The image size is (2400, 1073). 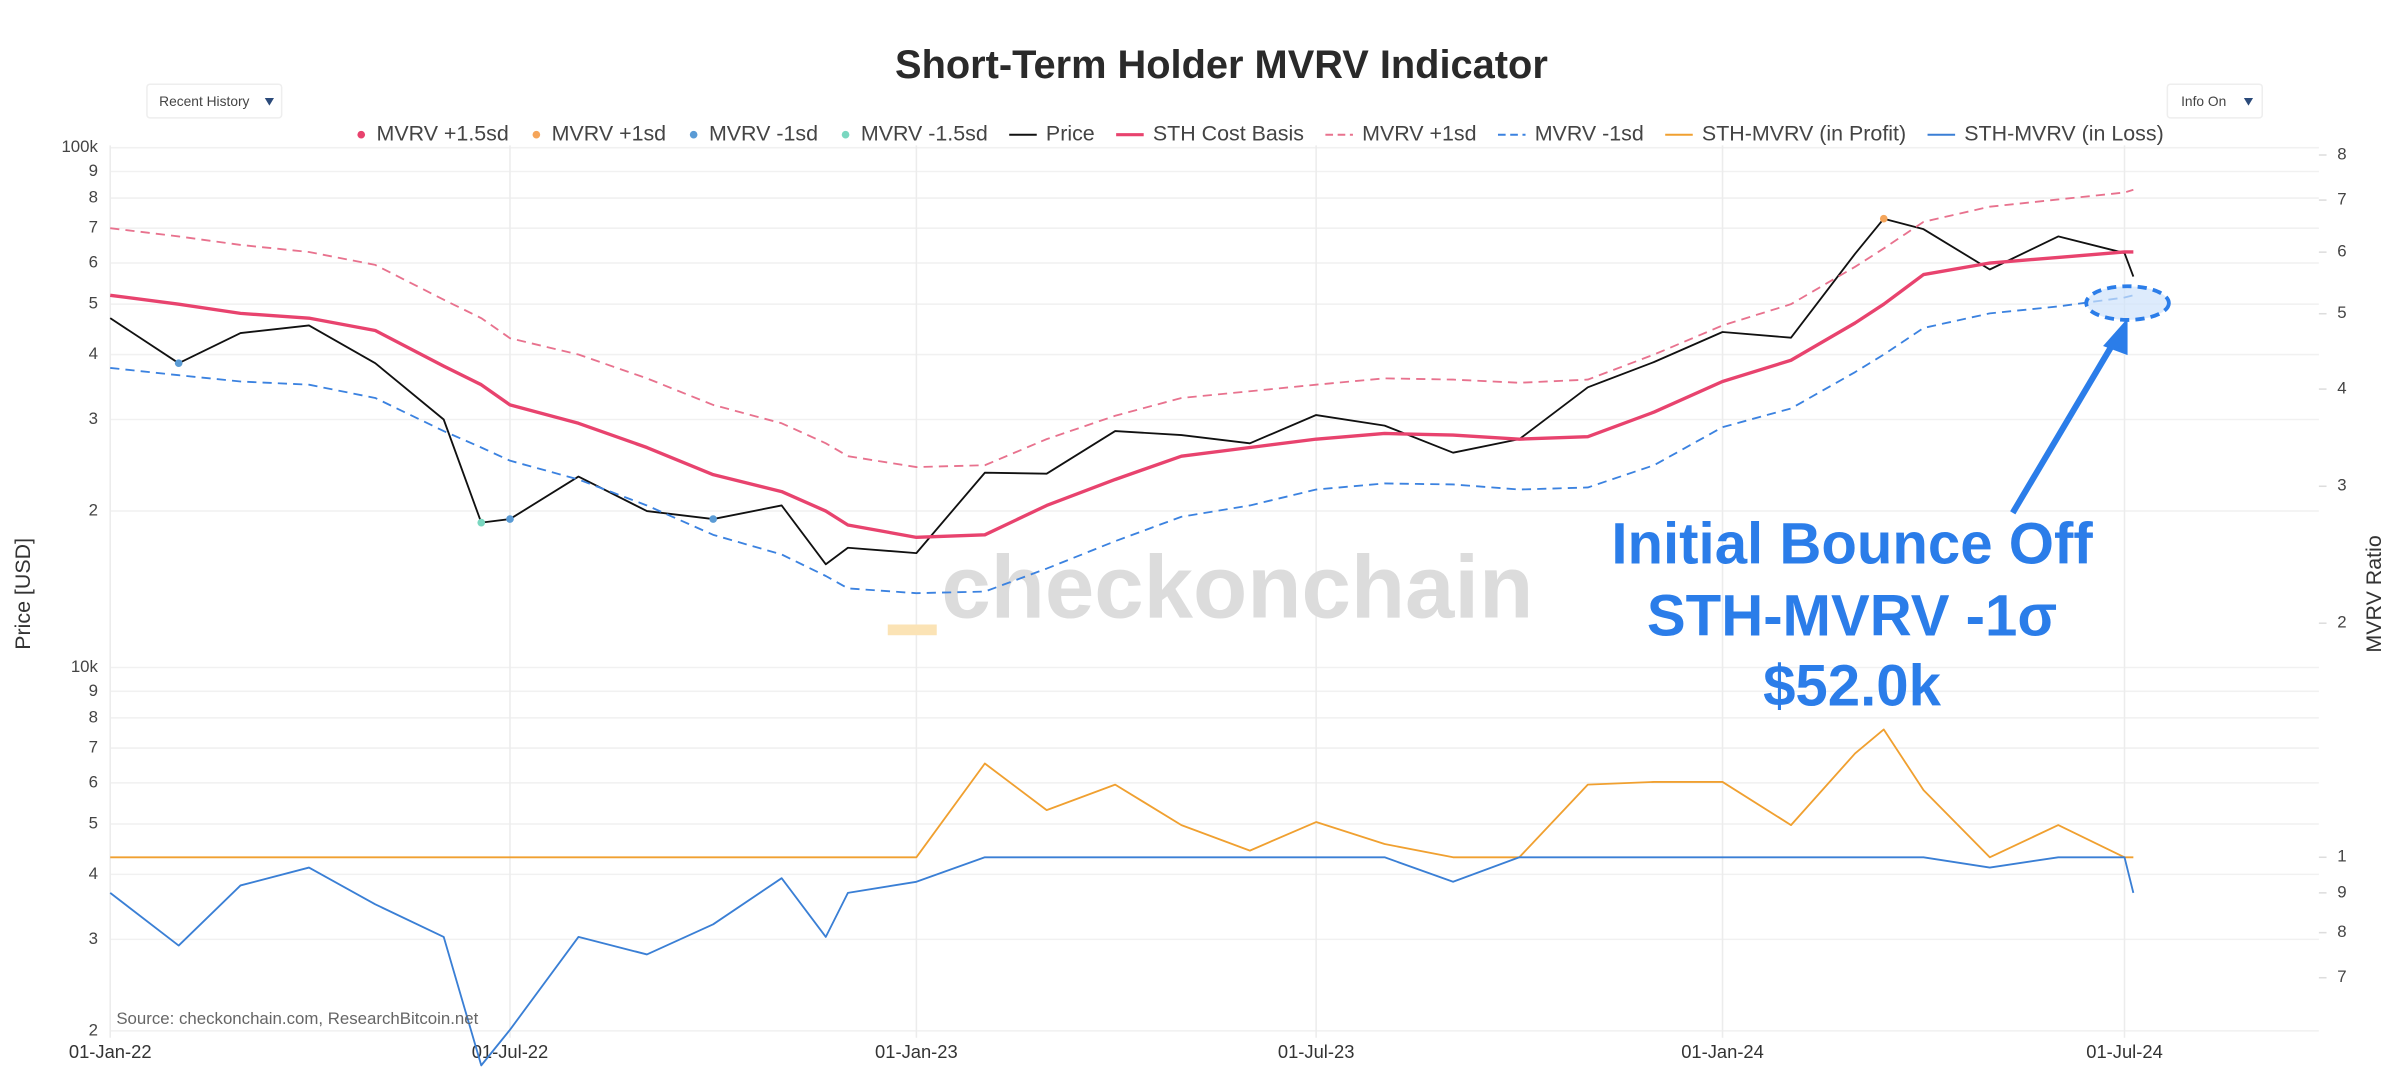 What do you see at coordinates (2341, 312) in the screenshot?
I see `y2-tick-label: 5` at bounding box center [2341, 312].